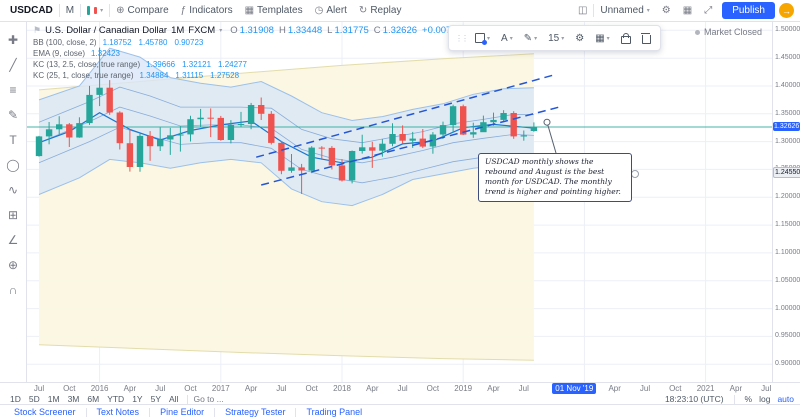 This screenshot has height=419, width=800. What do you see at coordinates (787, 364) in the screenshot?
I see `price-axis-label: 0.90000` at bounding box center [787, 364].